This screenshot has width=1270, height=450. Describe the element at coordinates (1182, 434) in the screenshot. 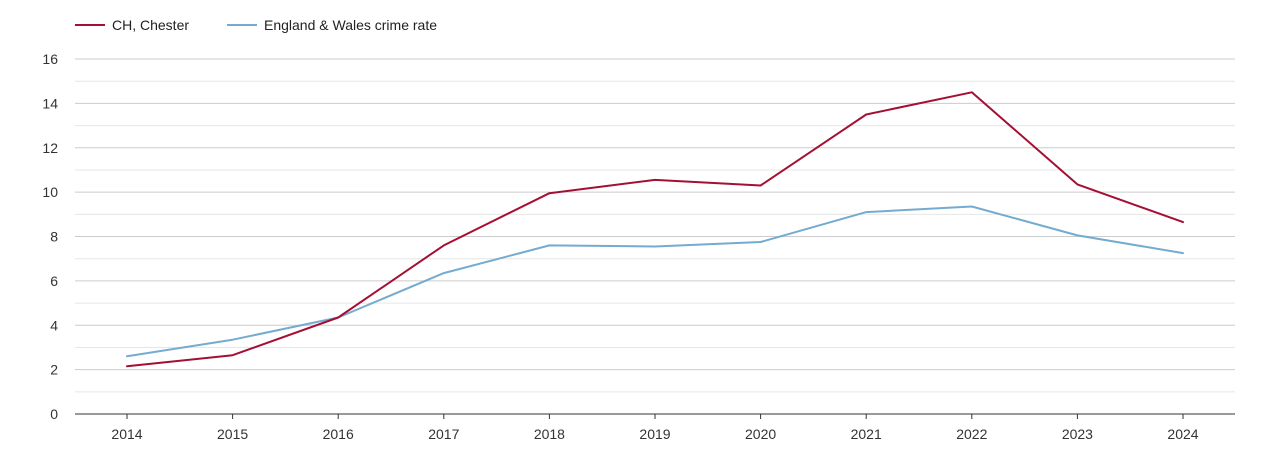

I see `x-tick-label: 2024` at that location.